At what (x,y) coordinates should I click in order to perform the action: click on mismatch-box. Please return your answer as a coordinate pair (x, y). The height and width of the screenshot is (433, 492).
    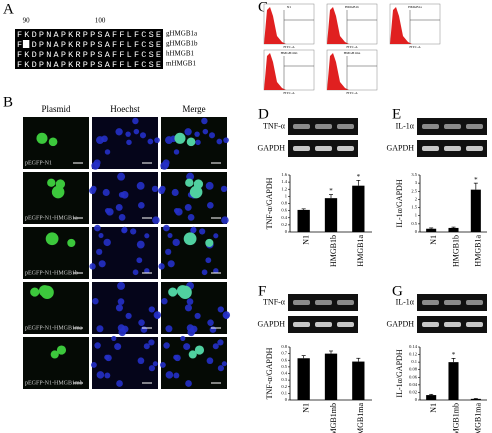
    Looking at the image, I should click on (26, 44).